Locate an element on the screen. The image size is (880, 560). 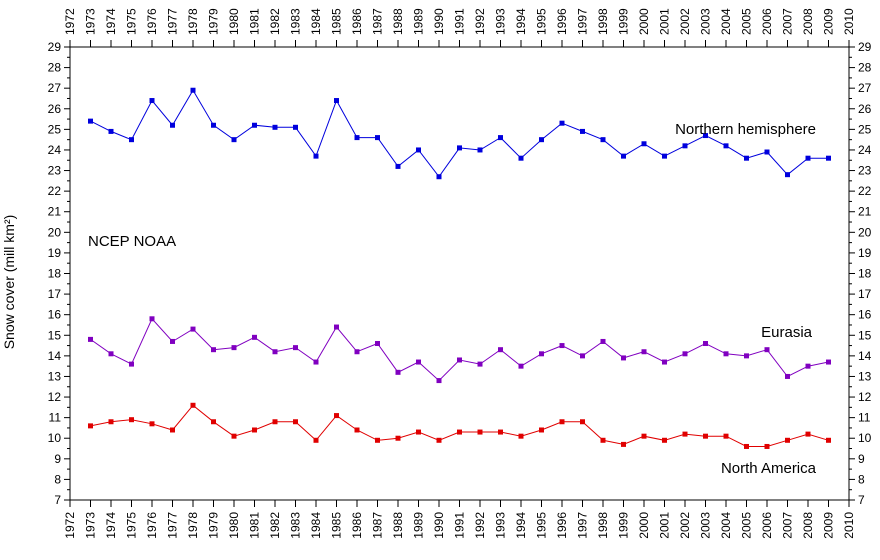
x-tick-label-top: 1984 is located at coordinates (316, 21).